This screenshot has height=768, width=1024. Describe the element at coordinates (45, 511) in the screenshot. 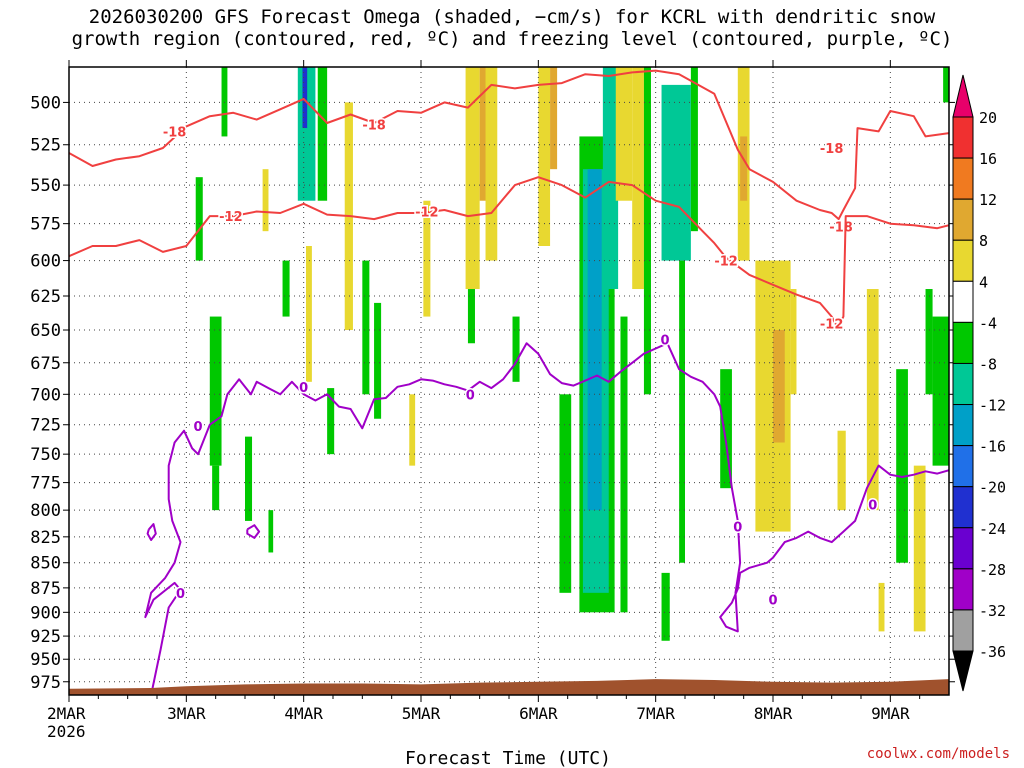

I see `y-tick-label: 800` at that location.